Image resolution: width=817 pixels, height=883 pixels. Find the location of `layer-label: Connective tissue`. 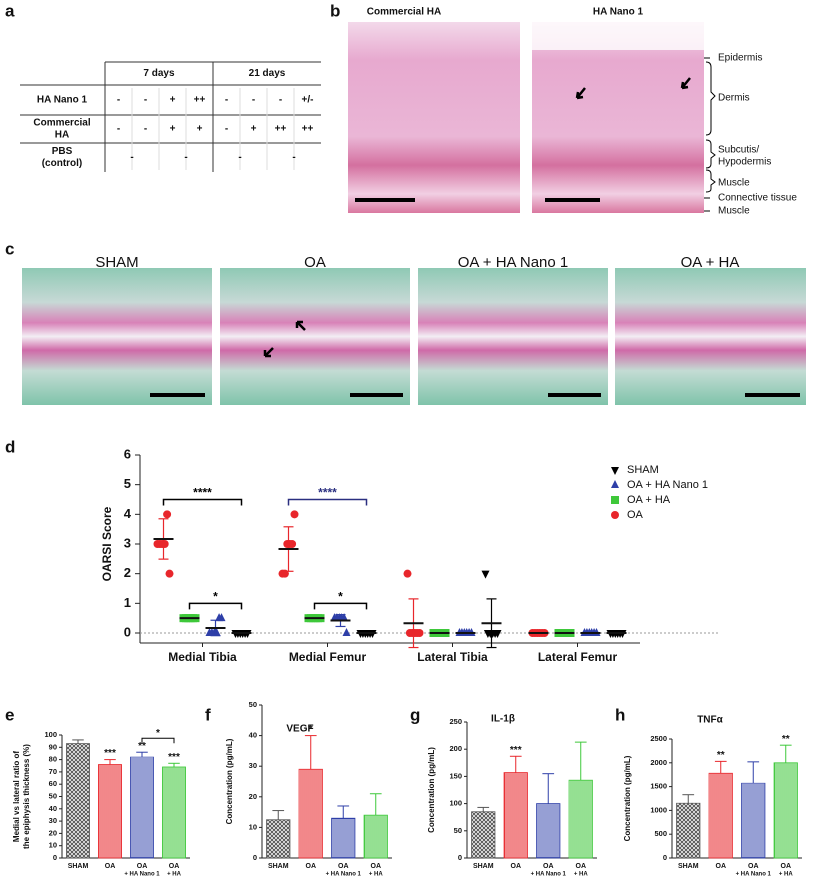

layer-label: Connective tissue is located at coordinates (757, 198).